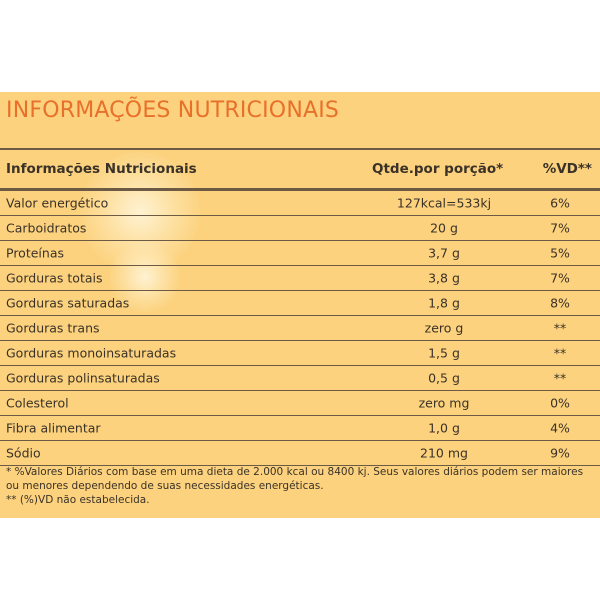 The image size is (600, 600). Describe the element at coordinates (444, 353) in the screenshot. I see `nutrient-quantity: 1,5 g` at that location.